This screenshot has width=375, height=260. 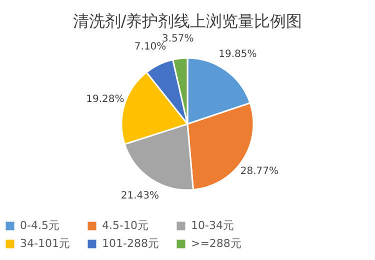 I want to click on data-label: 19.28%, so click(x=105, y=100).